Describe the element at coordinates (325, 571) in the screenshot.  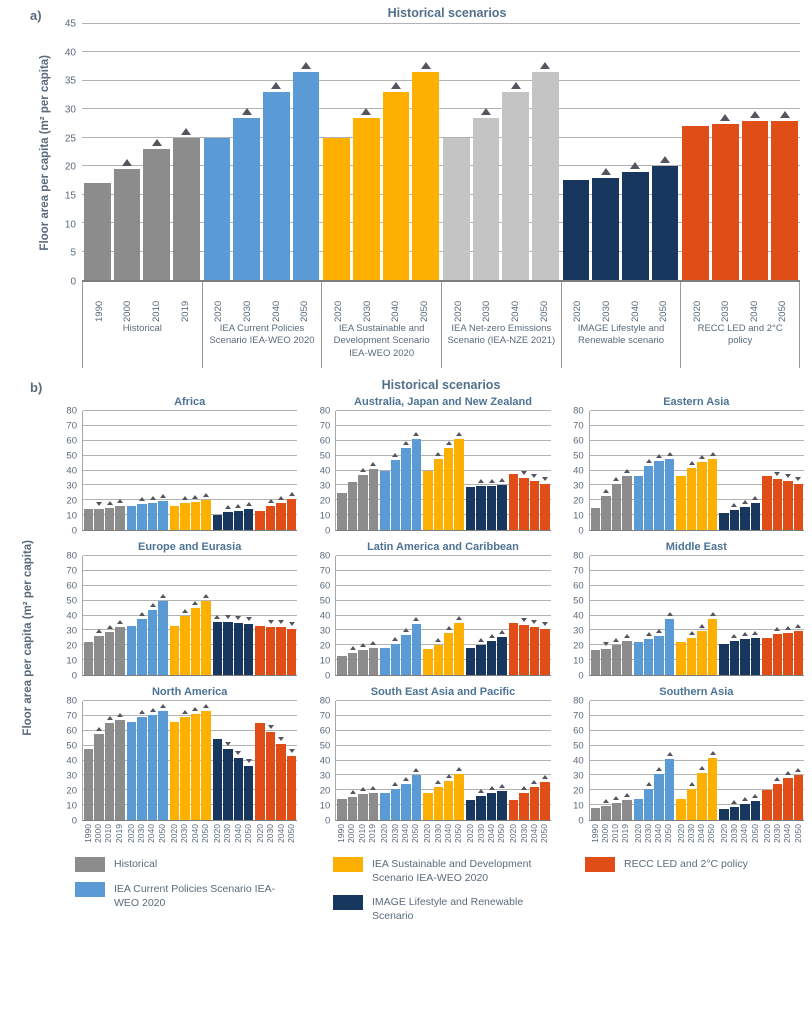
I see `y-tick-label: 70` at that location.